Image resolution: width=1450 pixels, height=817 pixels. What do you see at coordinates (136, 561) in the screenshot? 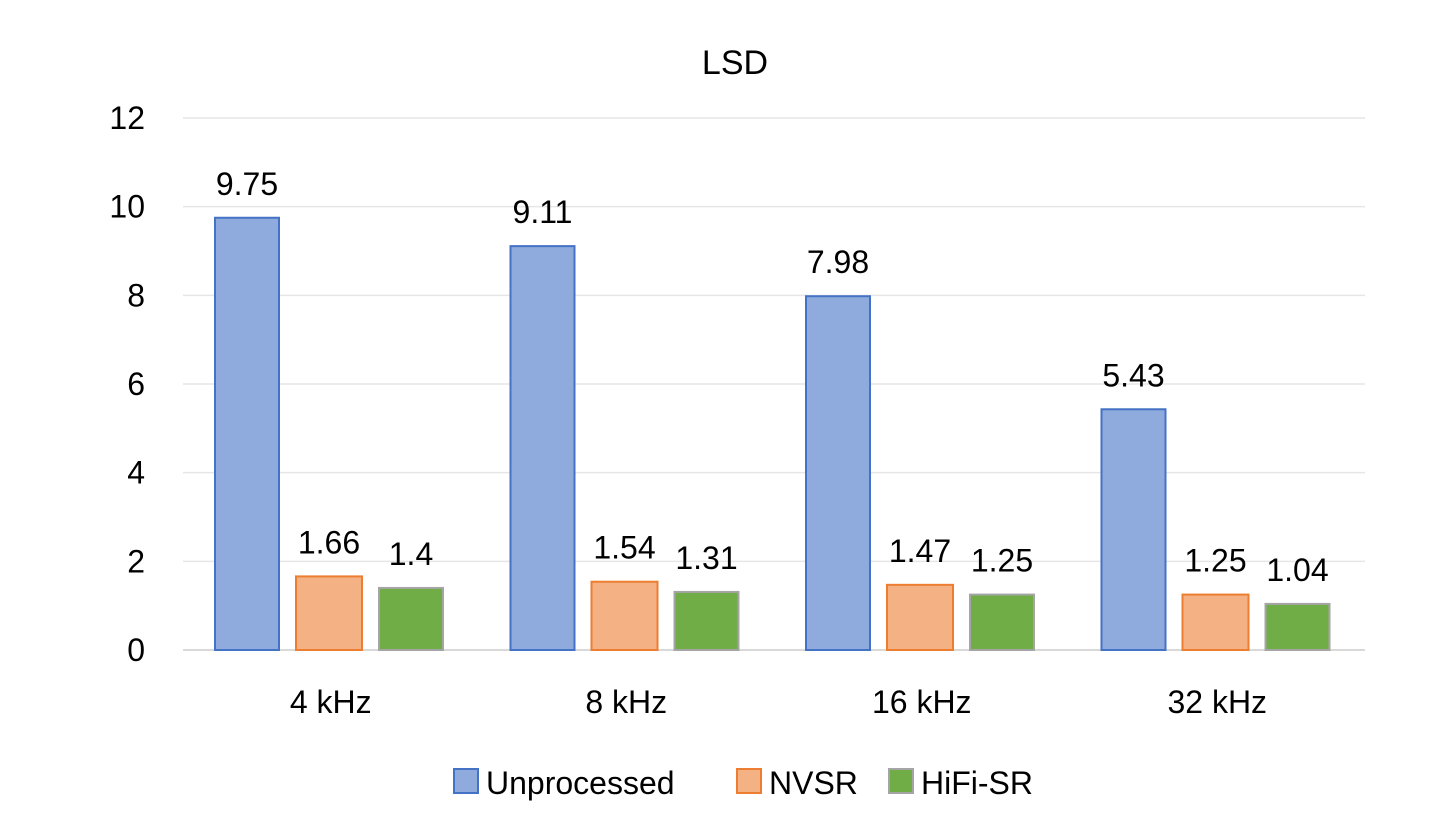
I see `y-tick-label: 2` at bounding box center [136, 561].